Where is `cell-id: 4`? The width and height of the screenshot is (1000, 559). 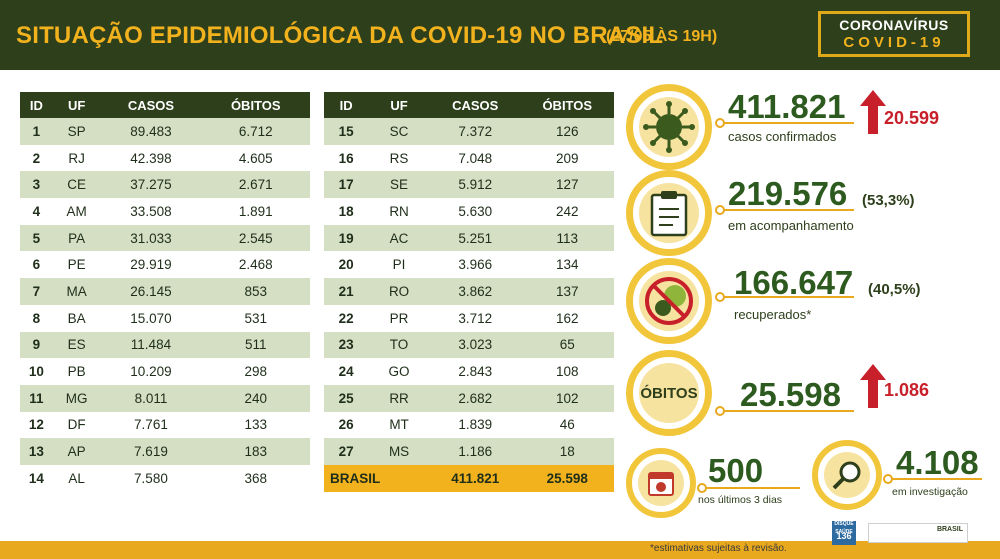 cell-id: 4 is located at coordinates (36, 211).